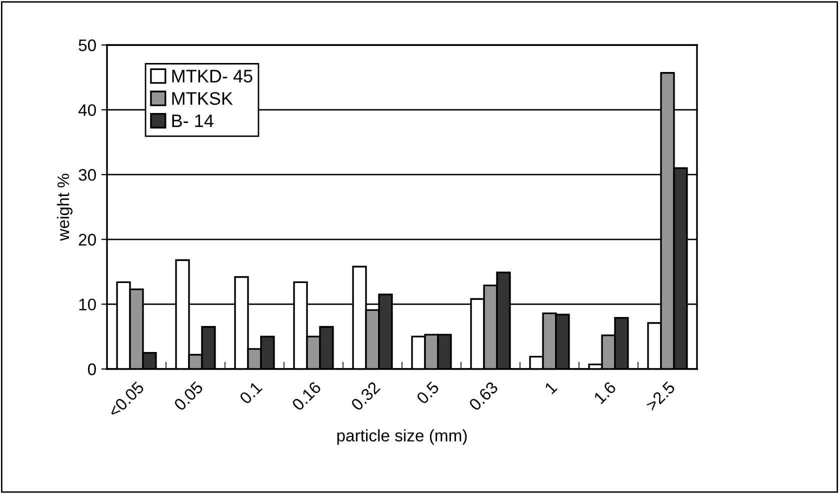 The image size is (839, 494). I want to click on x-tick-label: 0.1, so click(250, 392).